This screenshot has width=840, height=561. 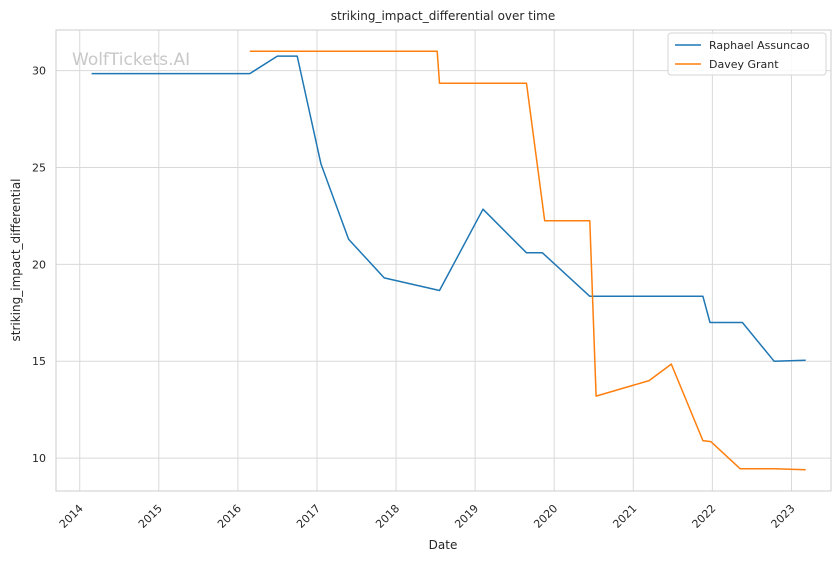 What do you see at coordinates (131, 60) in the screenshot?
I see `watermark: WolfTickets.AI` at bounding box center [131, 60].